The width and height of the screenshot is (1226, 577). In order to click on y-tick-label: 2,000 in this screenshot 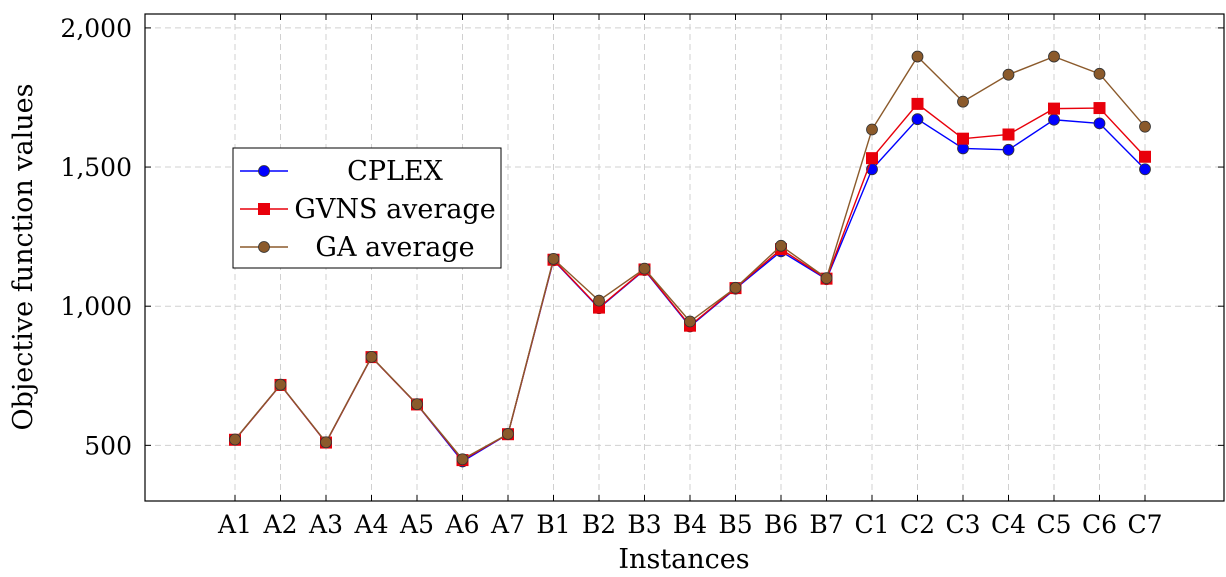, I will do `click(96, 28)`.